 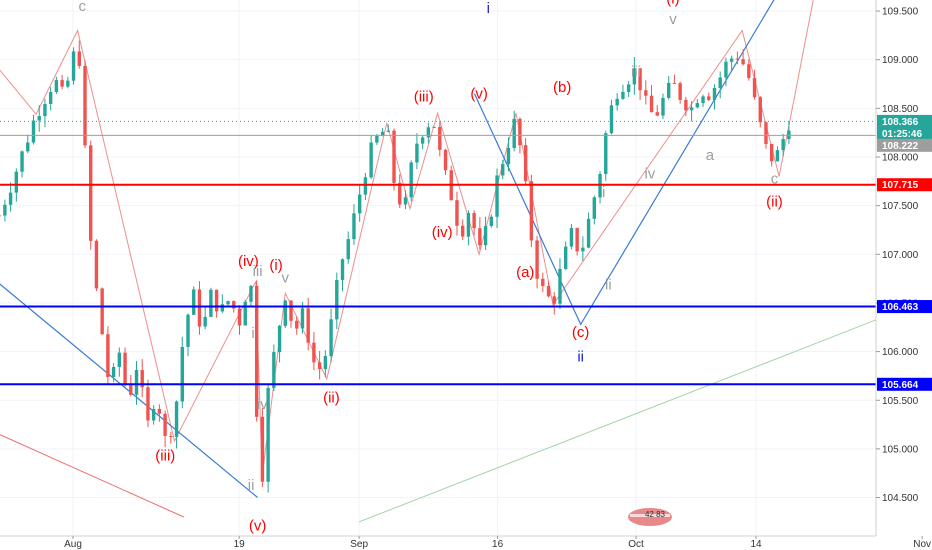 What do you see at coordinates (73, 544) in the screenshot?
I see `time-tick-label: Aug` at bounding box center [73, 544].